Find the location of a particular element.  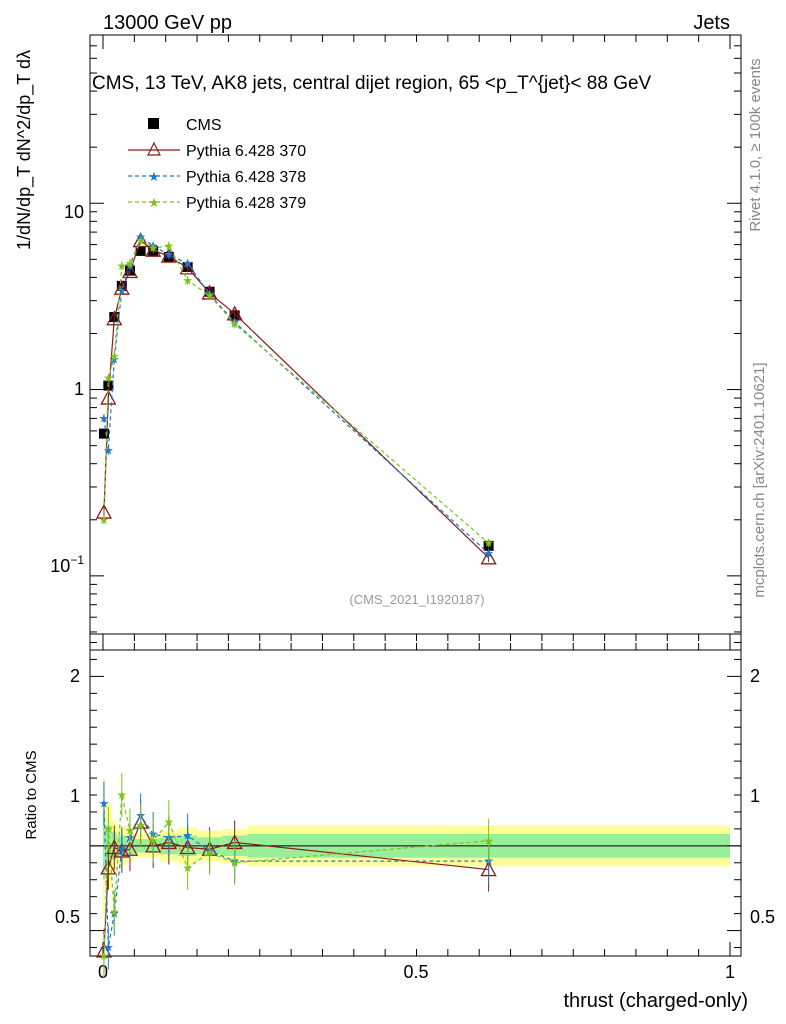

ratio-series: ★★★★★★★ ★ ★★★ ★★★★★★ ★★★★★★★ is located at coordinates (296, 875).